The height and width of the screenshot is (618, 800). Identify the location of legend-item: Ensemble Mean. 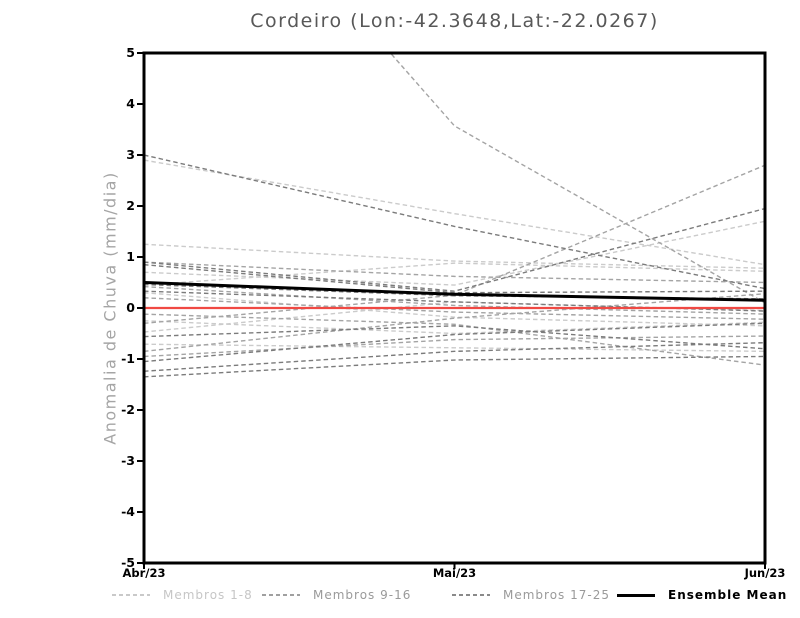
(702, 595).